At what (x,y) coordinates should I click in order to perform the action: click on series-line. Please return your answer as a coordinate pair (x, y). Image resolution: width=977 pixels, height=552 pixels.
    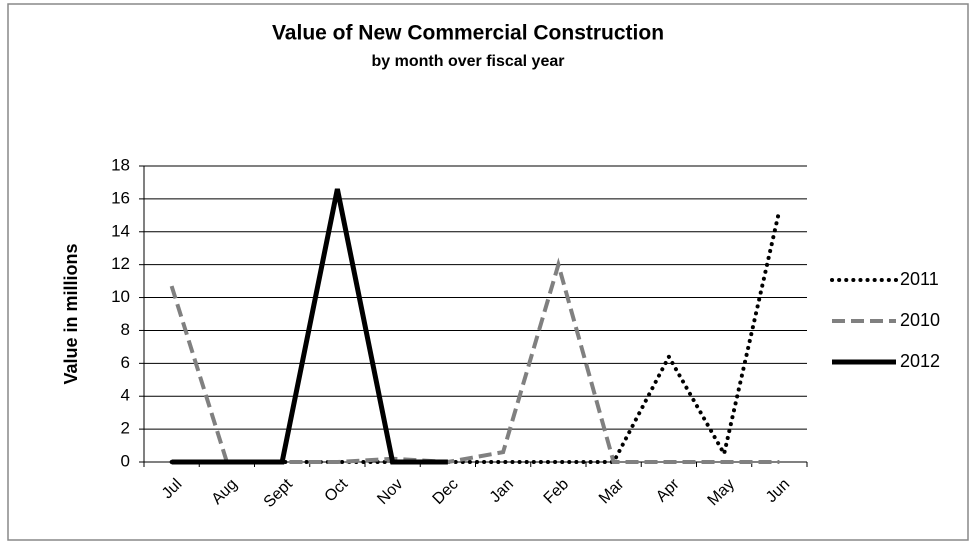
    Looking at the image, I should click on (309, 326).